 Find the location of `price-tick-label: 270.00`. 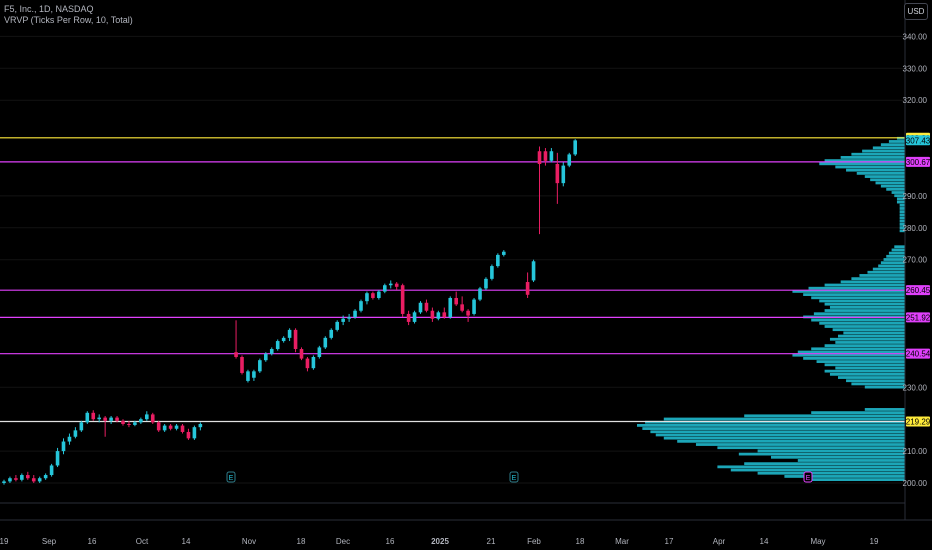

price-tick-label: 270.00 is located at coordinates (915, 260).